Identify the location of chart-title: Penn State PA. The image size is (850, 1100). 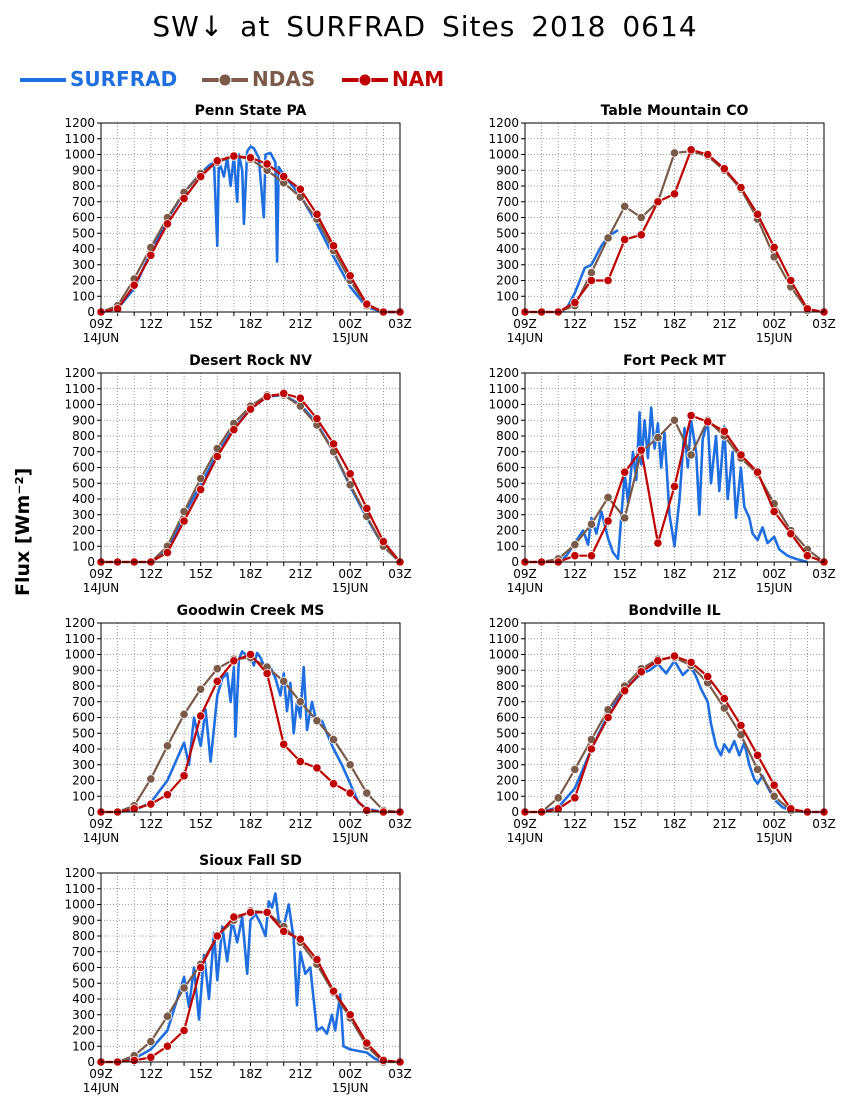
(251, 111).